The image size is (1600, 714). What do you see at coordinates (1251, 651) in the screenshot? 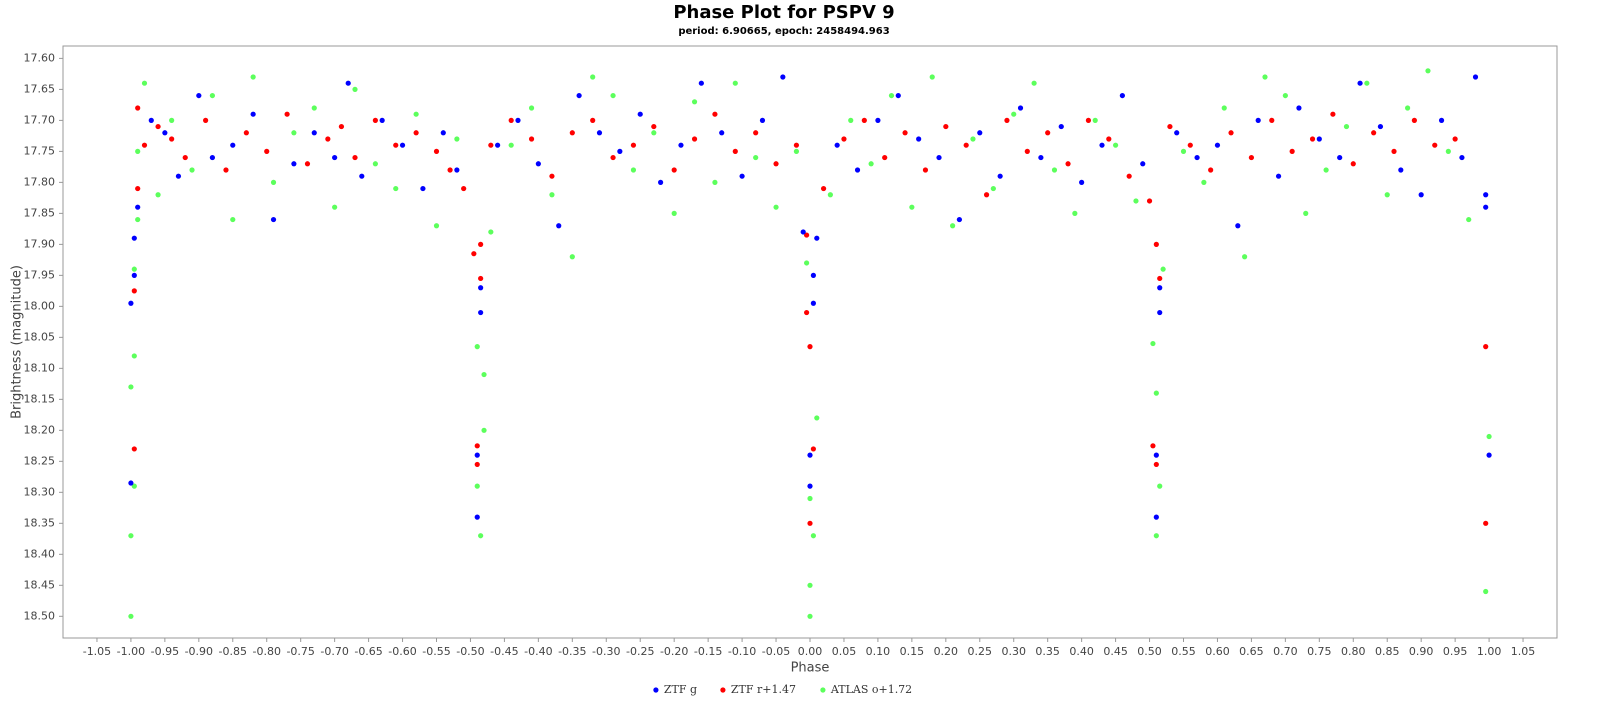
I see `x-tick-label: 0.65` at bounding box center [1251, 651].